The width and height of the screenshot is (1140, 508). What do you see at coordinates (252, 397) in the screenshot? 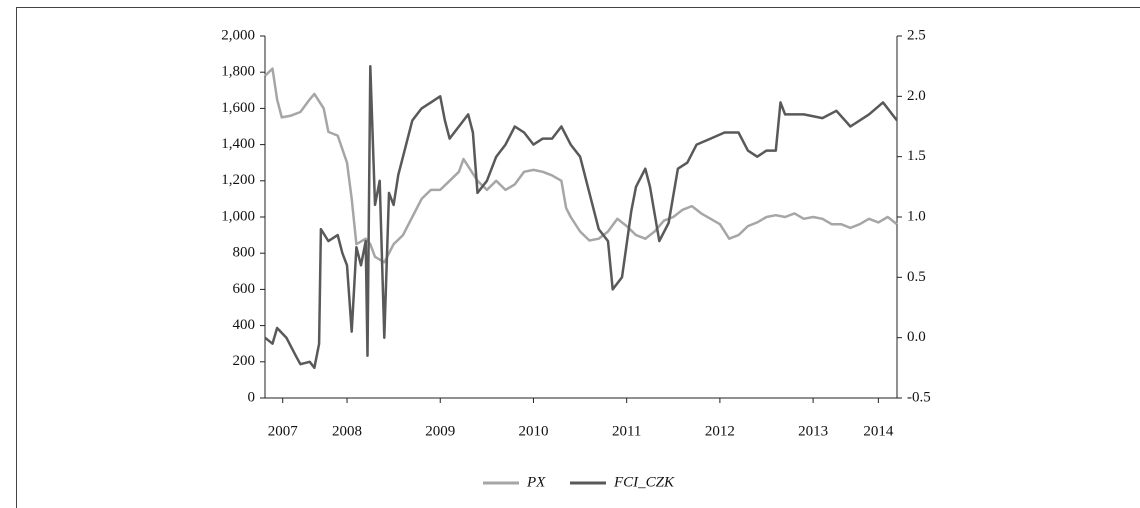
I see `y-tick-label: 0` at bounding box center [252, 397].